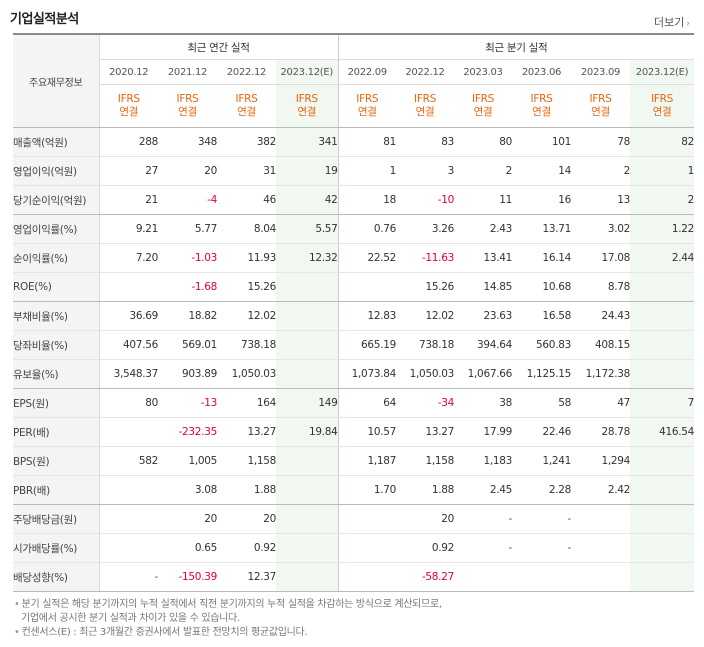 This screenshot has width=704, height=647. What do you see at coordinates (187, 142) in the screenshot?
I see `table-cell: 348` at bounding box center [187, 142].